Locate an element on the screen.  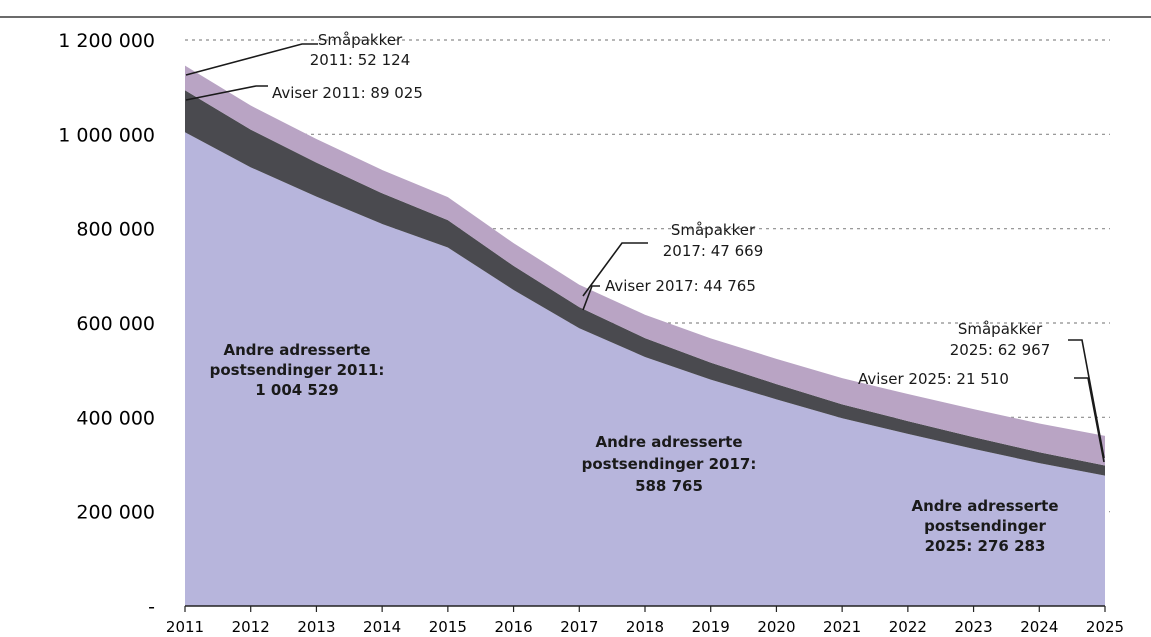
y-tick-label: 1 000 000 is located at coordinates (106, 135).